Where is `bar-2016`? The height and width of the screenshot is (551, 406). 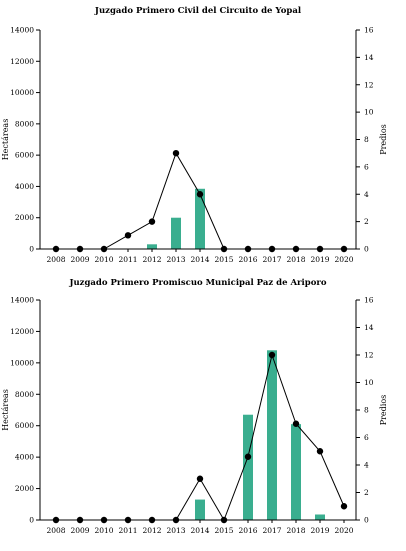 bar-2016 is located at coordinates (248, 467).